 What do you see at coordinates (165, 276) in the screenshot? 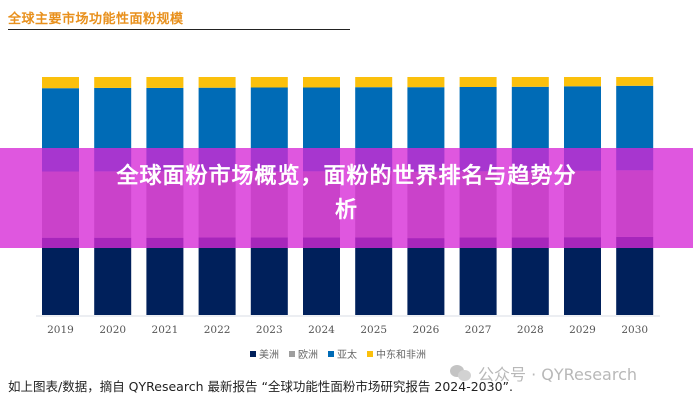
I see `bar-segment-2021-s0` at bounding box center [165, 276].